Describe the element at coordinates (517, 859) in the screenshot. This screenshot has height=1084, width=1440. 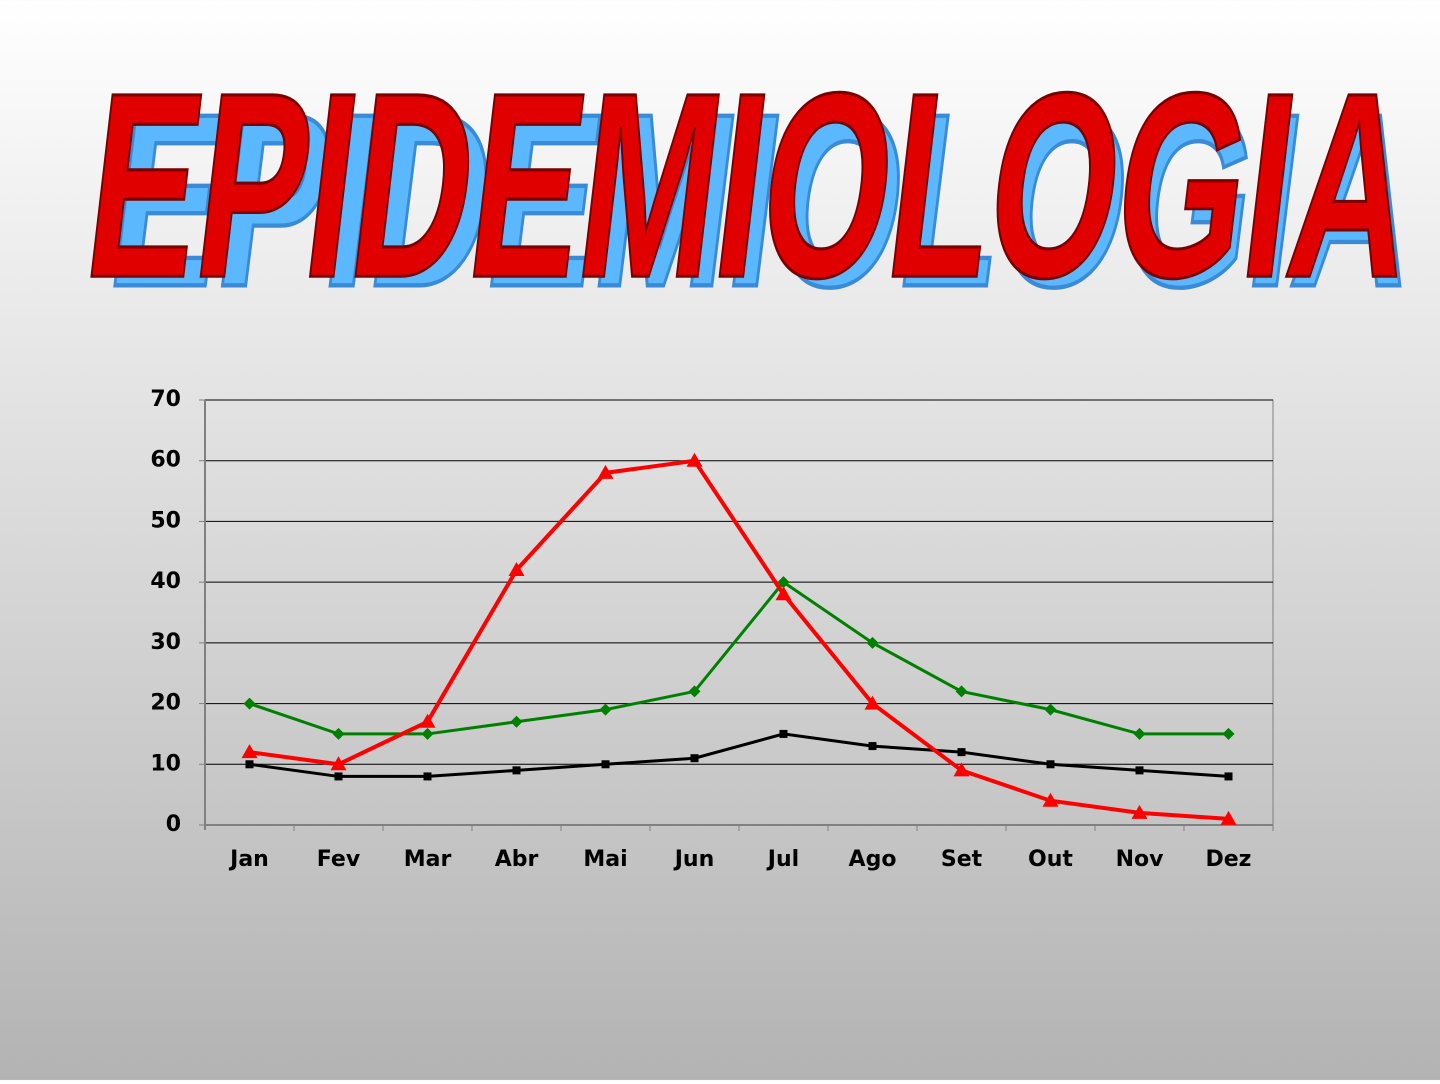
I see `x-tick-label: Abr` at that location.